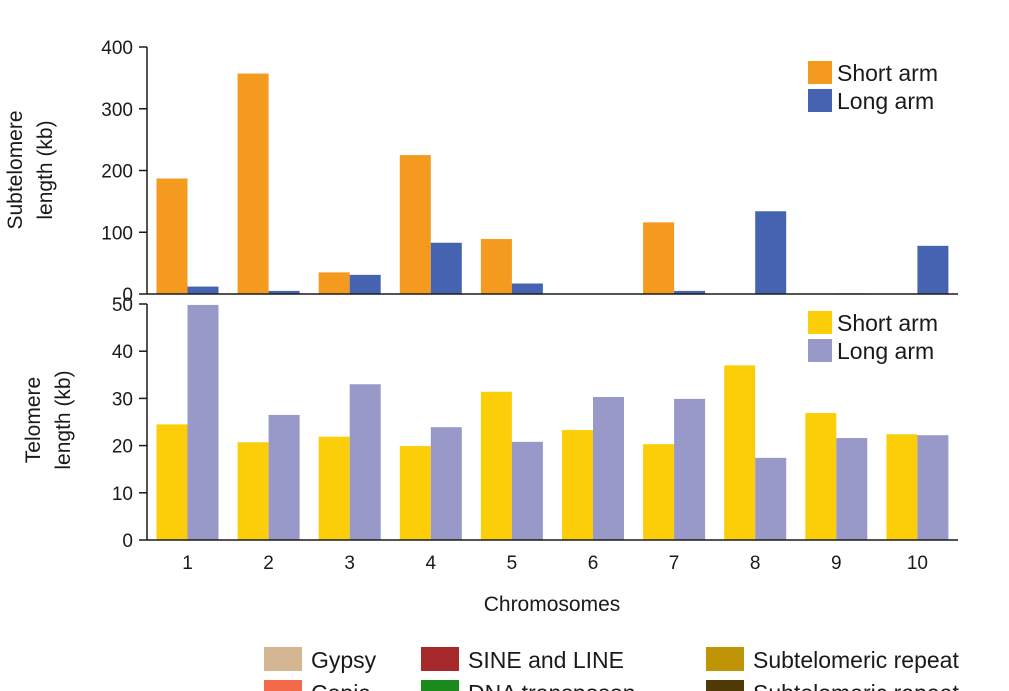  Describe the element at coordinates (512, 563) in the screenshot. I see `x-tick-label: 5` at that location.